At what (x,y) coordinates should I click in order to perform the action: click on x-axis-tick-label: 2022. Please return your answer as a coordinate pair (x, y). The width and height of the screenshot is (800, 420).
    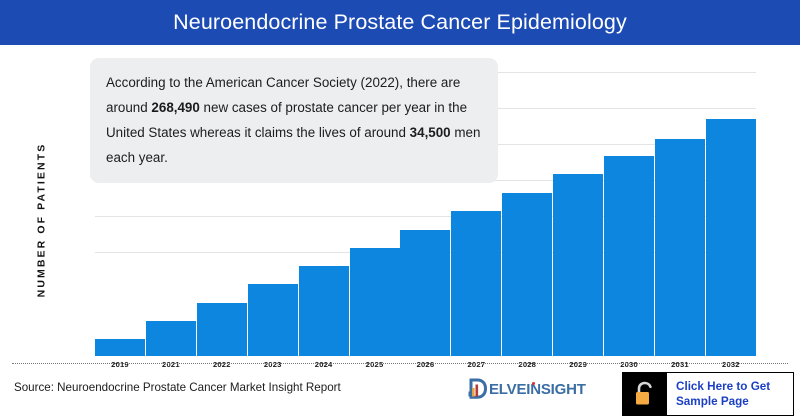
    Looking at the image, I should click on (221, 364).